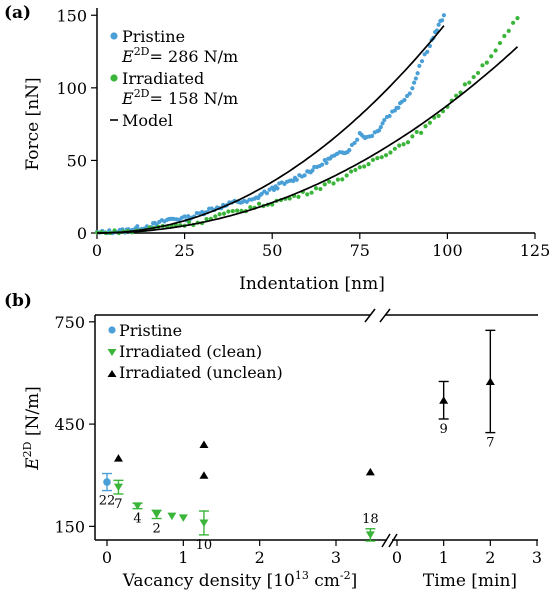  Describe the element at coordinates (137, 519) in the screenshot. I see `panel-b-sample-count: 4` at that location.